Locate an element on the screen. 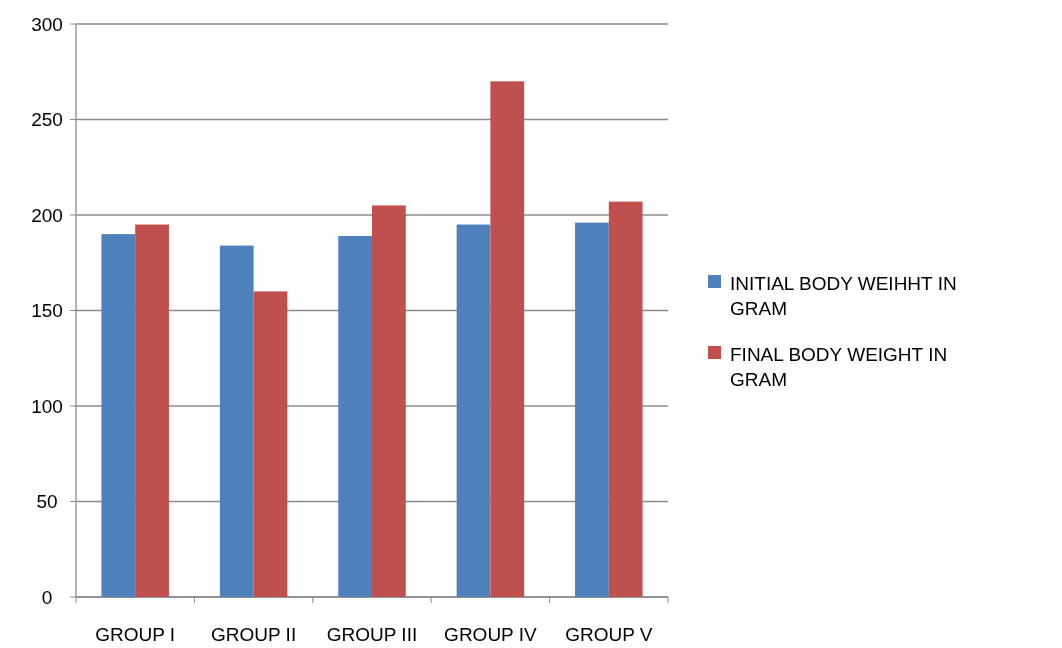  x-tick-label: GROUP III is located at coordinates (372, 634).